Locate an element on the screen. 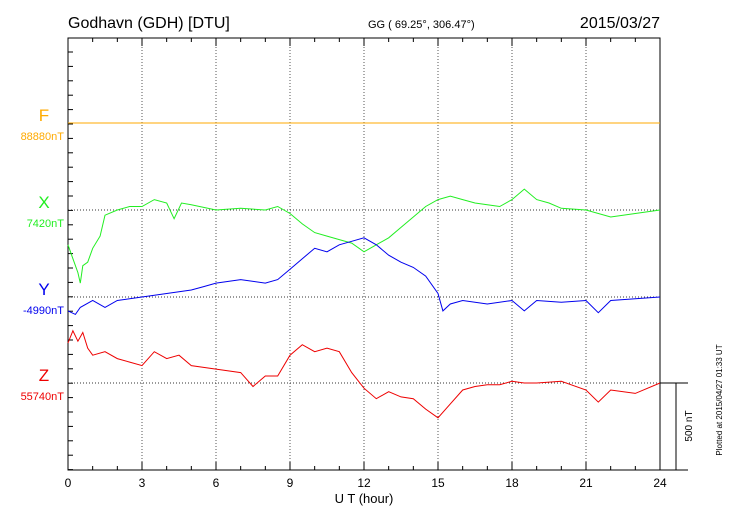 This screenshot has height=520, width=730. plotted-timestamp: Plotted at 2015/04/27 01:33 UT is located at coordinates (719, 399).